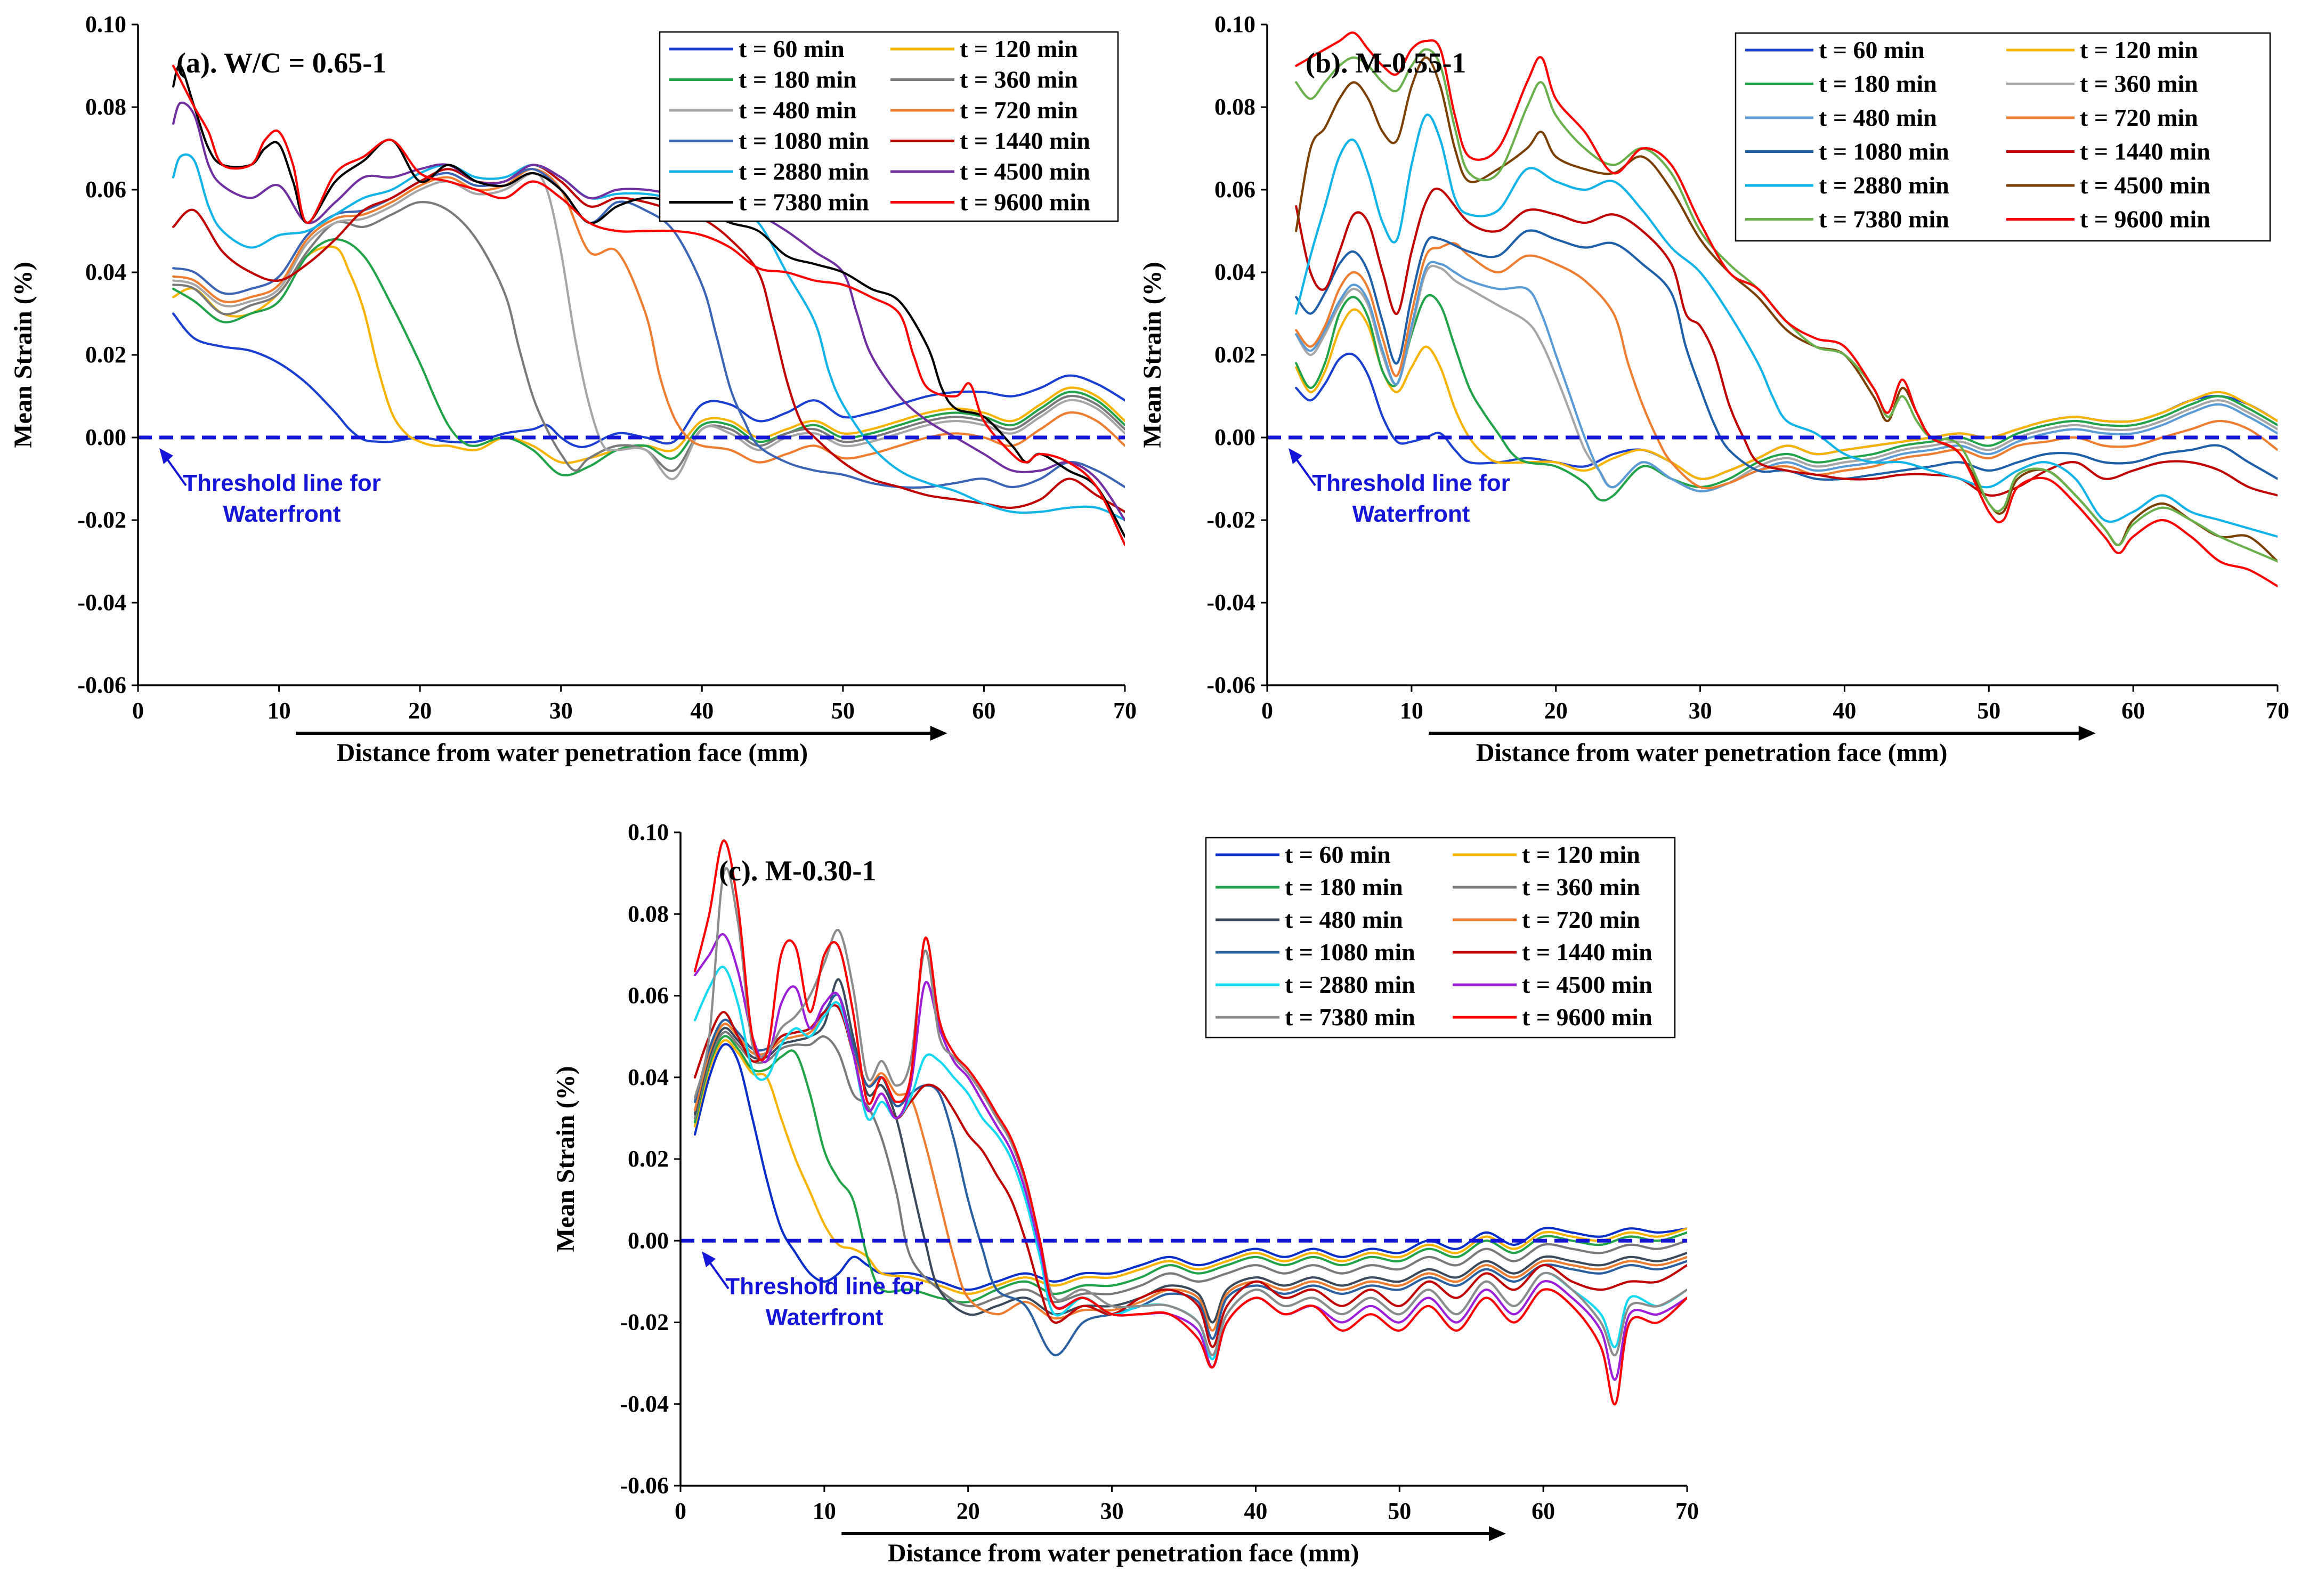 This screenshot has width=2301, height=1596. What do you see at coordinates (281, 63) in the screenshot?
I see `panel-title: (a). W/C = 0.65-1` at bounding box center [281, 63].